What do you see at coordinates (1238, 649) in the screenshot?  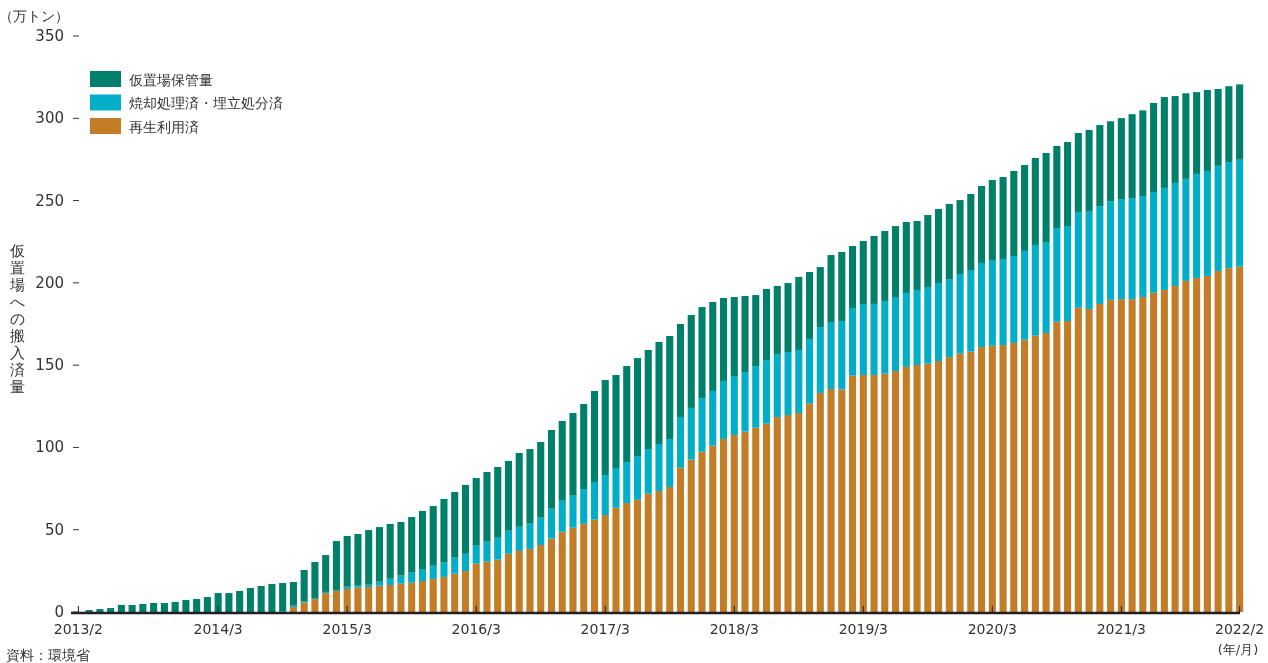 I see `x-axis-title: (年/月)` at bounding box center [1238, 649].